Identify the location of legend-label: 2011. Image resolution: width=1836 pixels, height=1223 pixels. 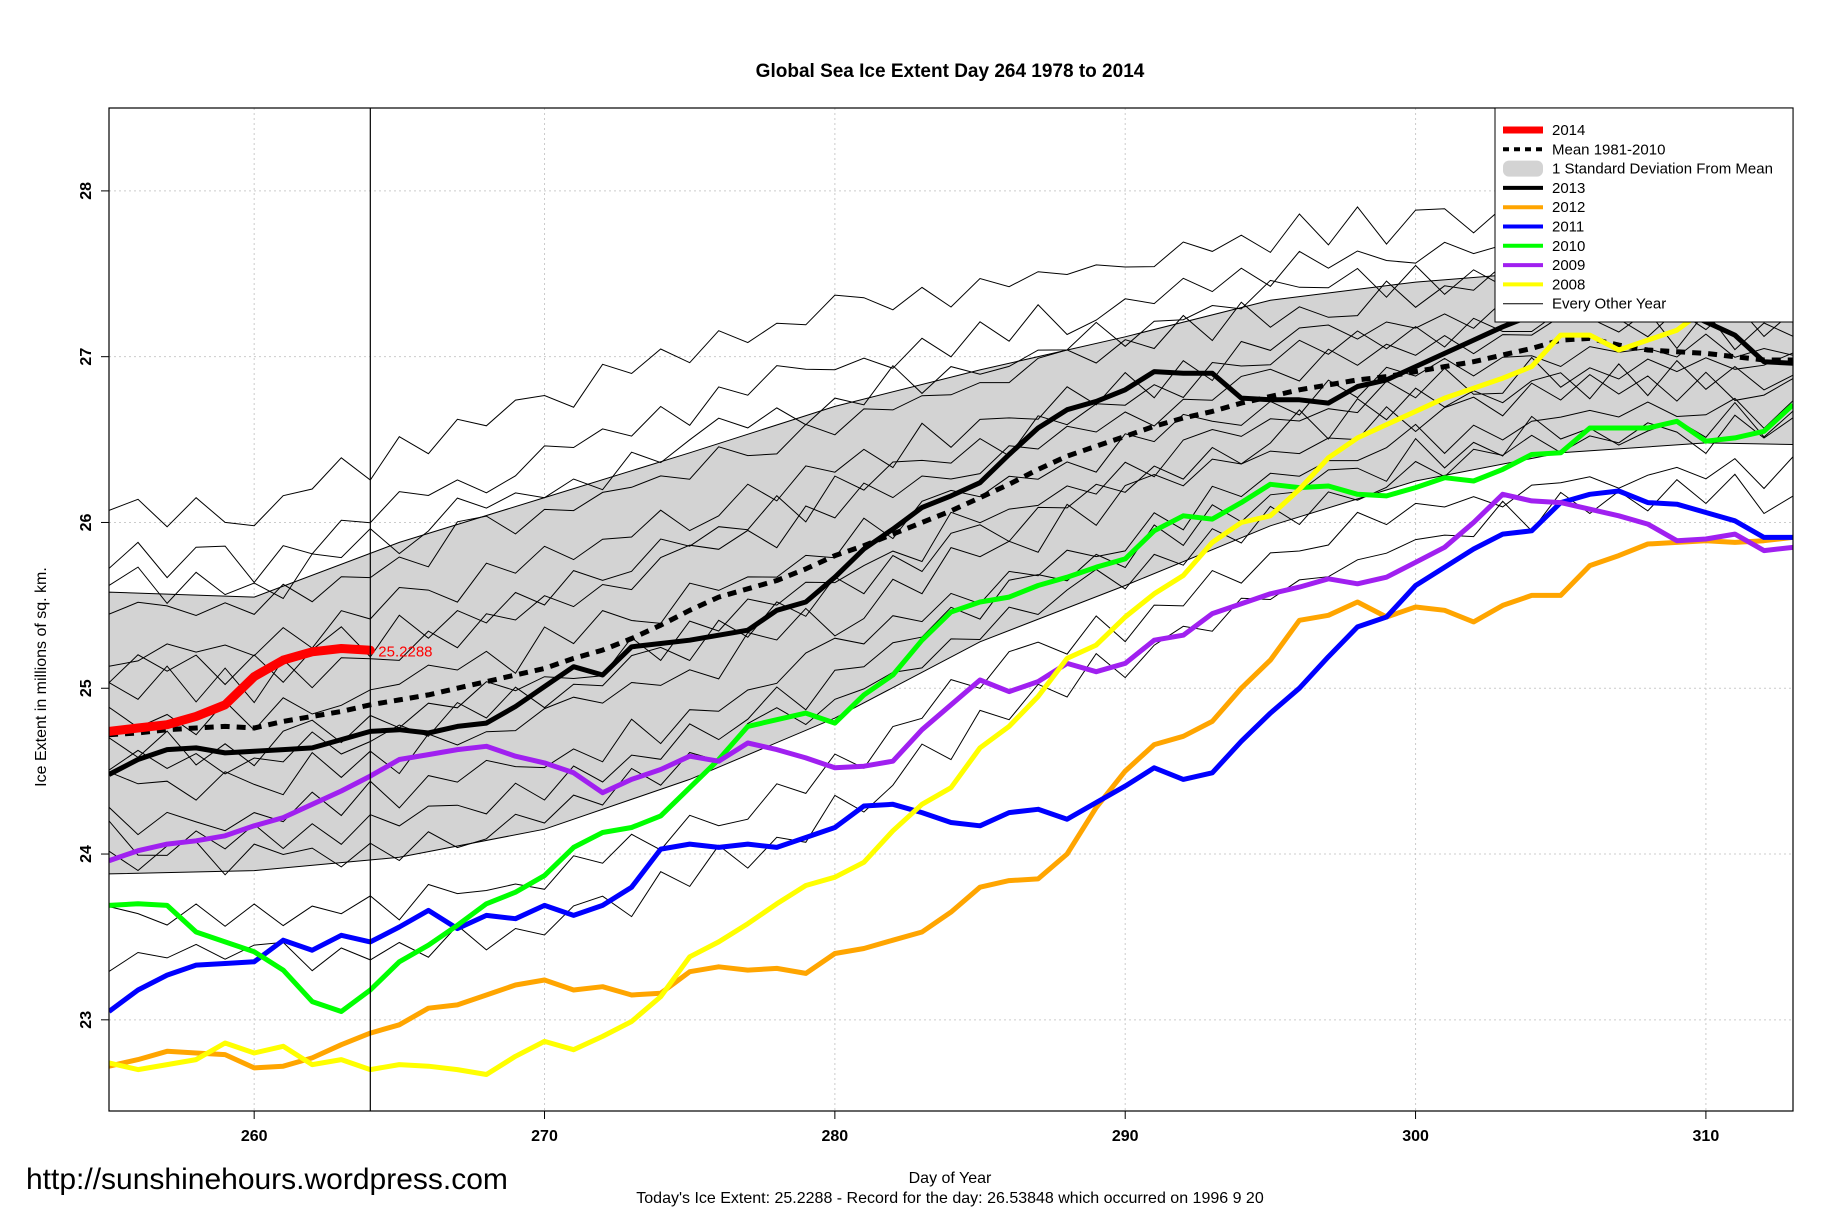
(1568, 227).